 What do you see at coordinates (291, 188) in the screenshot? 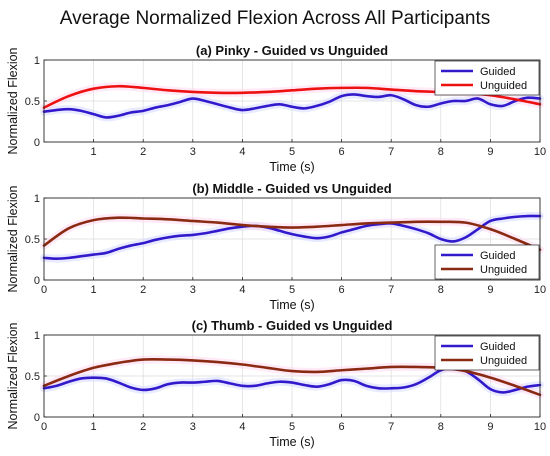
I see `panel-title: (b) Middle - Guided vs Unguided` at bounding box center [291, 188].